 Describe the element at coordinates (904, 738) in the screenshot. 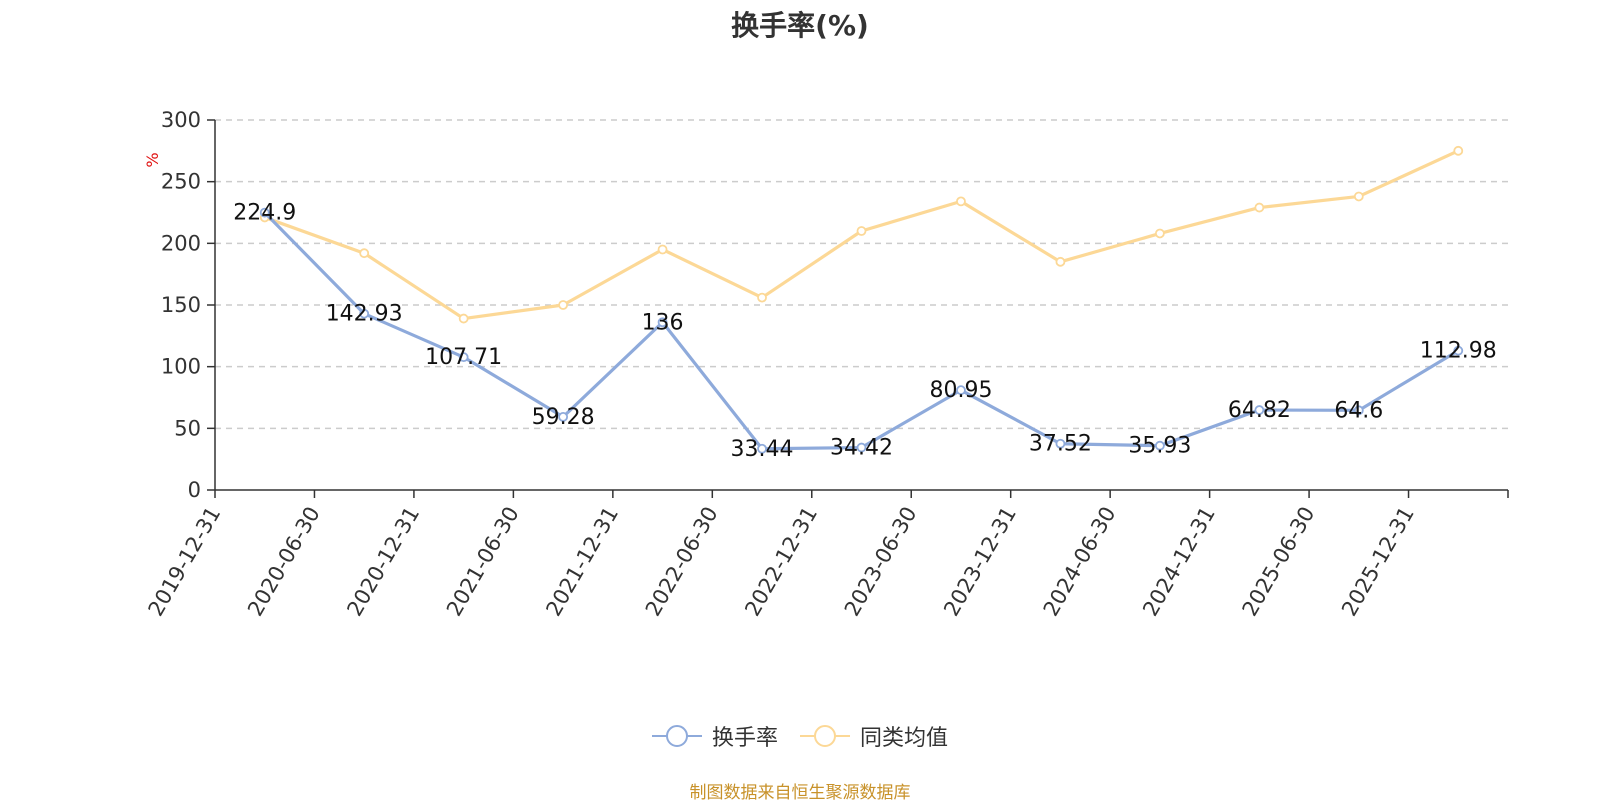

I see `legend-label: 同类均值` at that location.